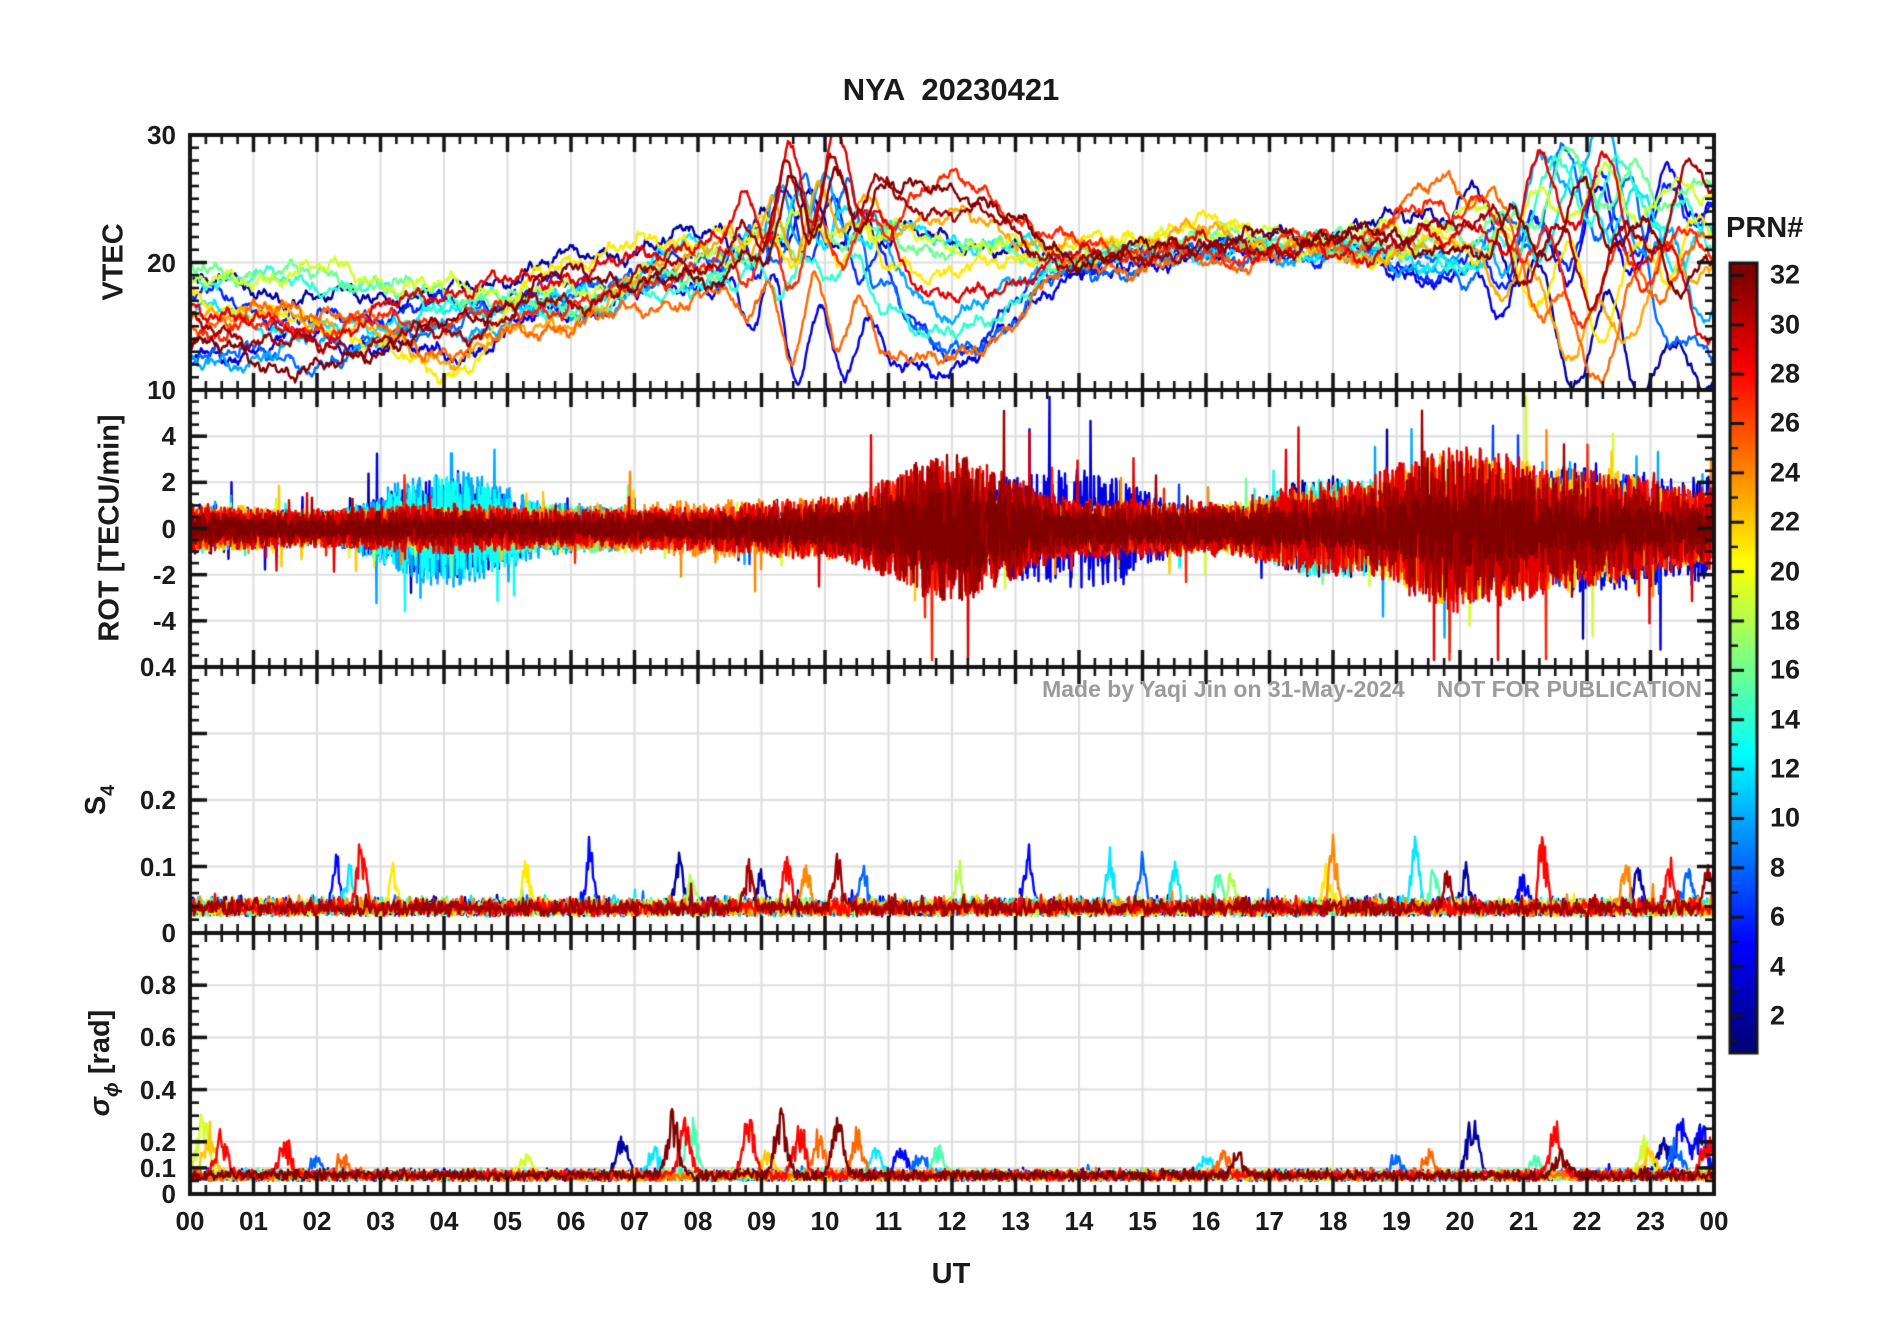  I want to click on colorbar-tick-label-32: 32, so click(1785, 274).